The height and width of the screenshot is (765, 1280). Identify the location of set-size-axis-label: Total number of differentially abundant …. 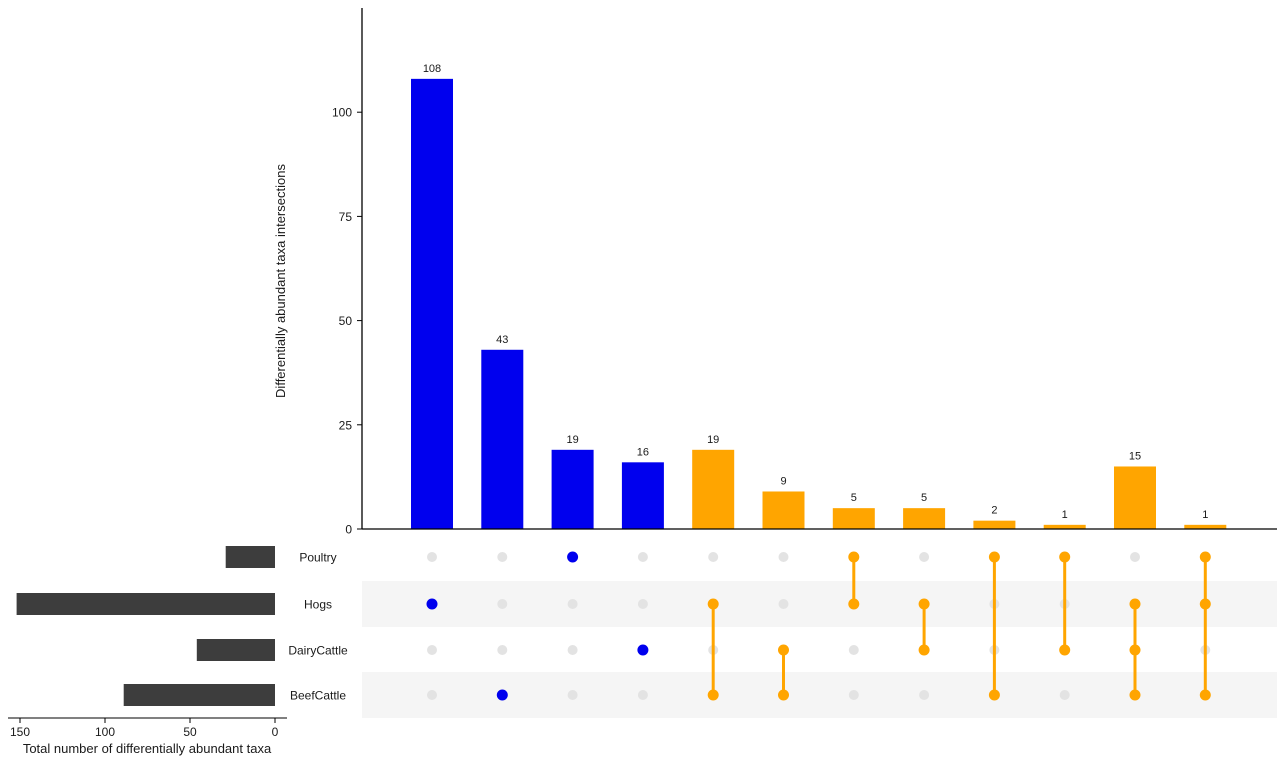
(147, 748).